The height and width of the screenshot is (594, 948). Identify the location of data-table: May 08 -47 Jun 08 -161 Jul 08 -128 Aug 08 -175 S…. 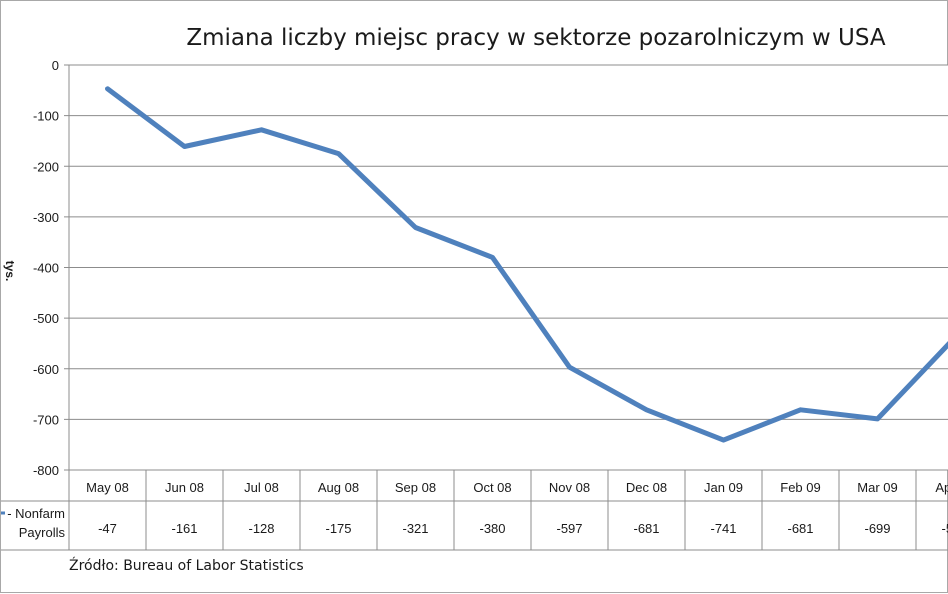
(474, 510).